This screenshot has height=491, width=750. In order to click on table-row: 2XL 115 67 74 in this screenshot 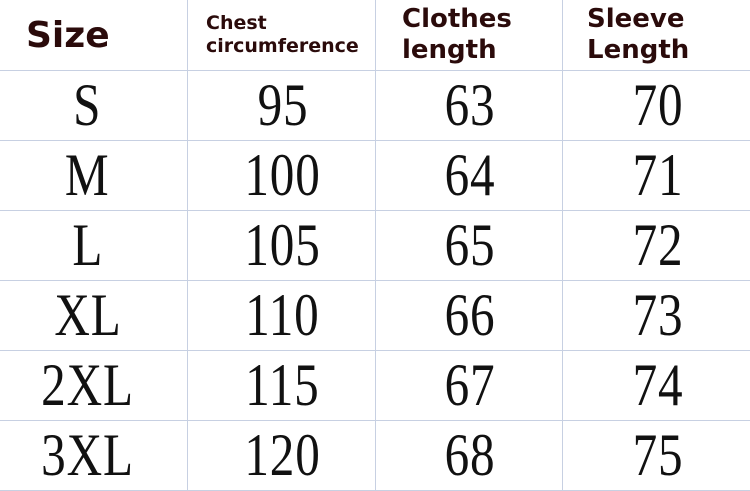, I will do `click(375, 386)`.